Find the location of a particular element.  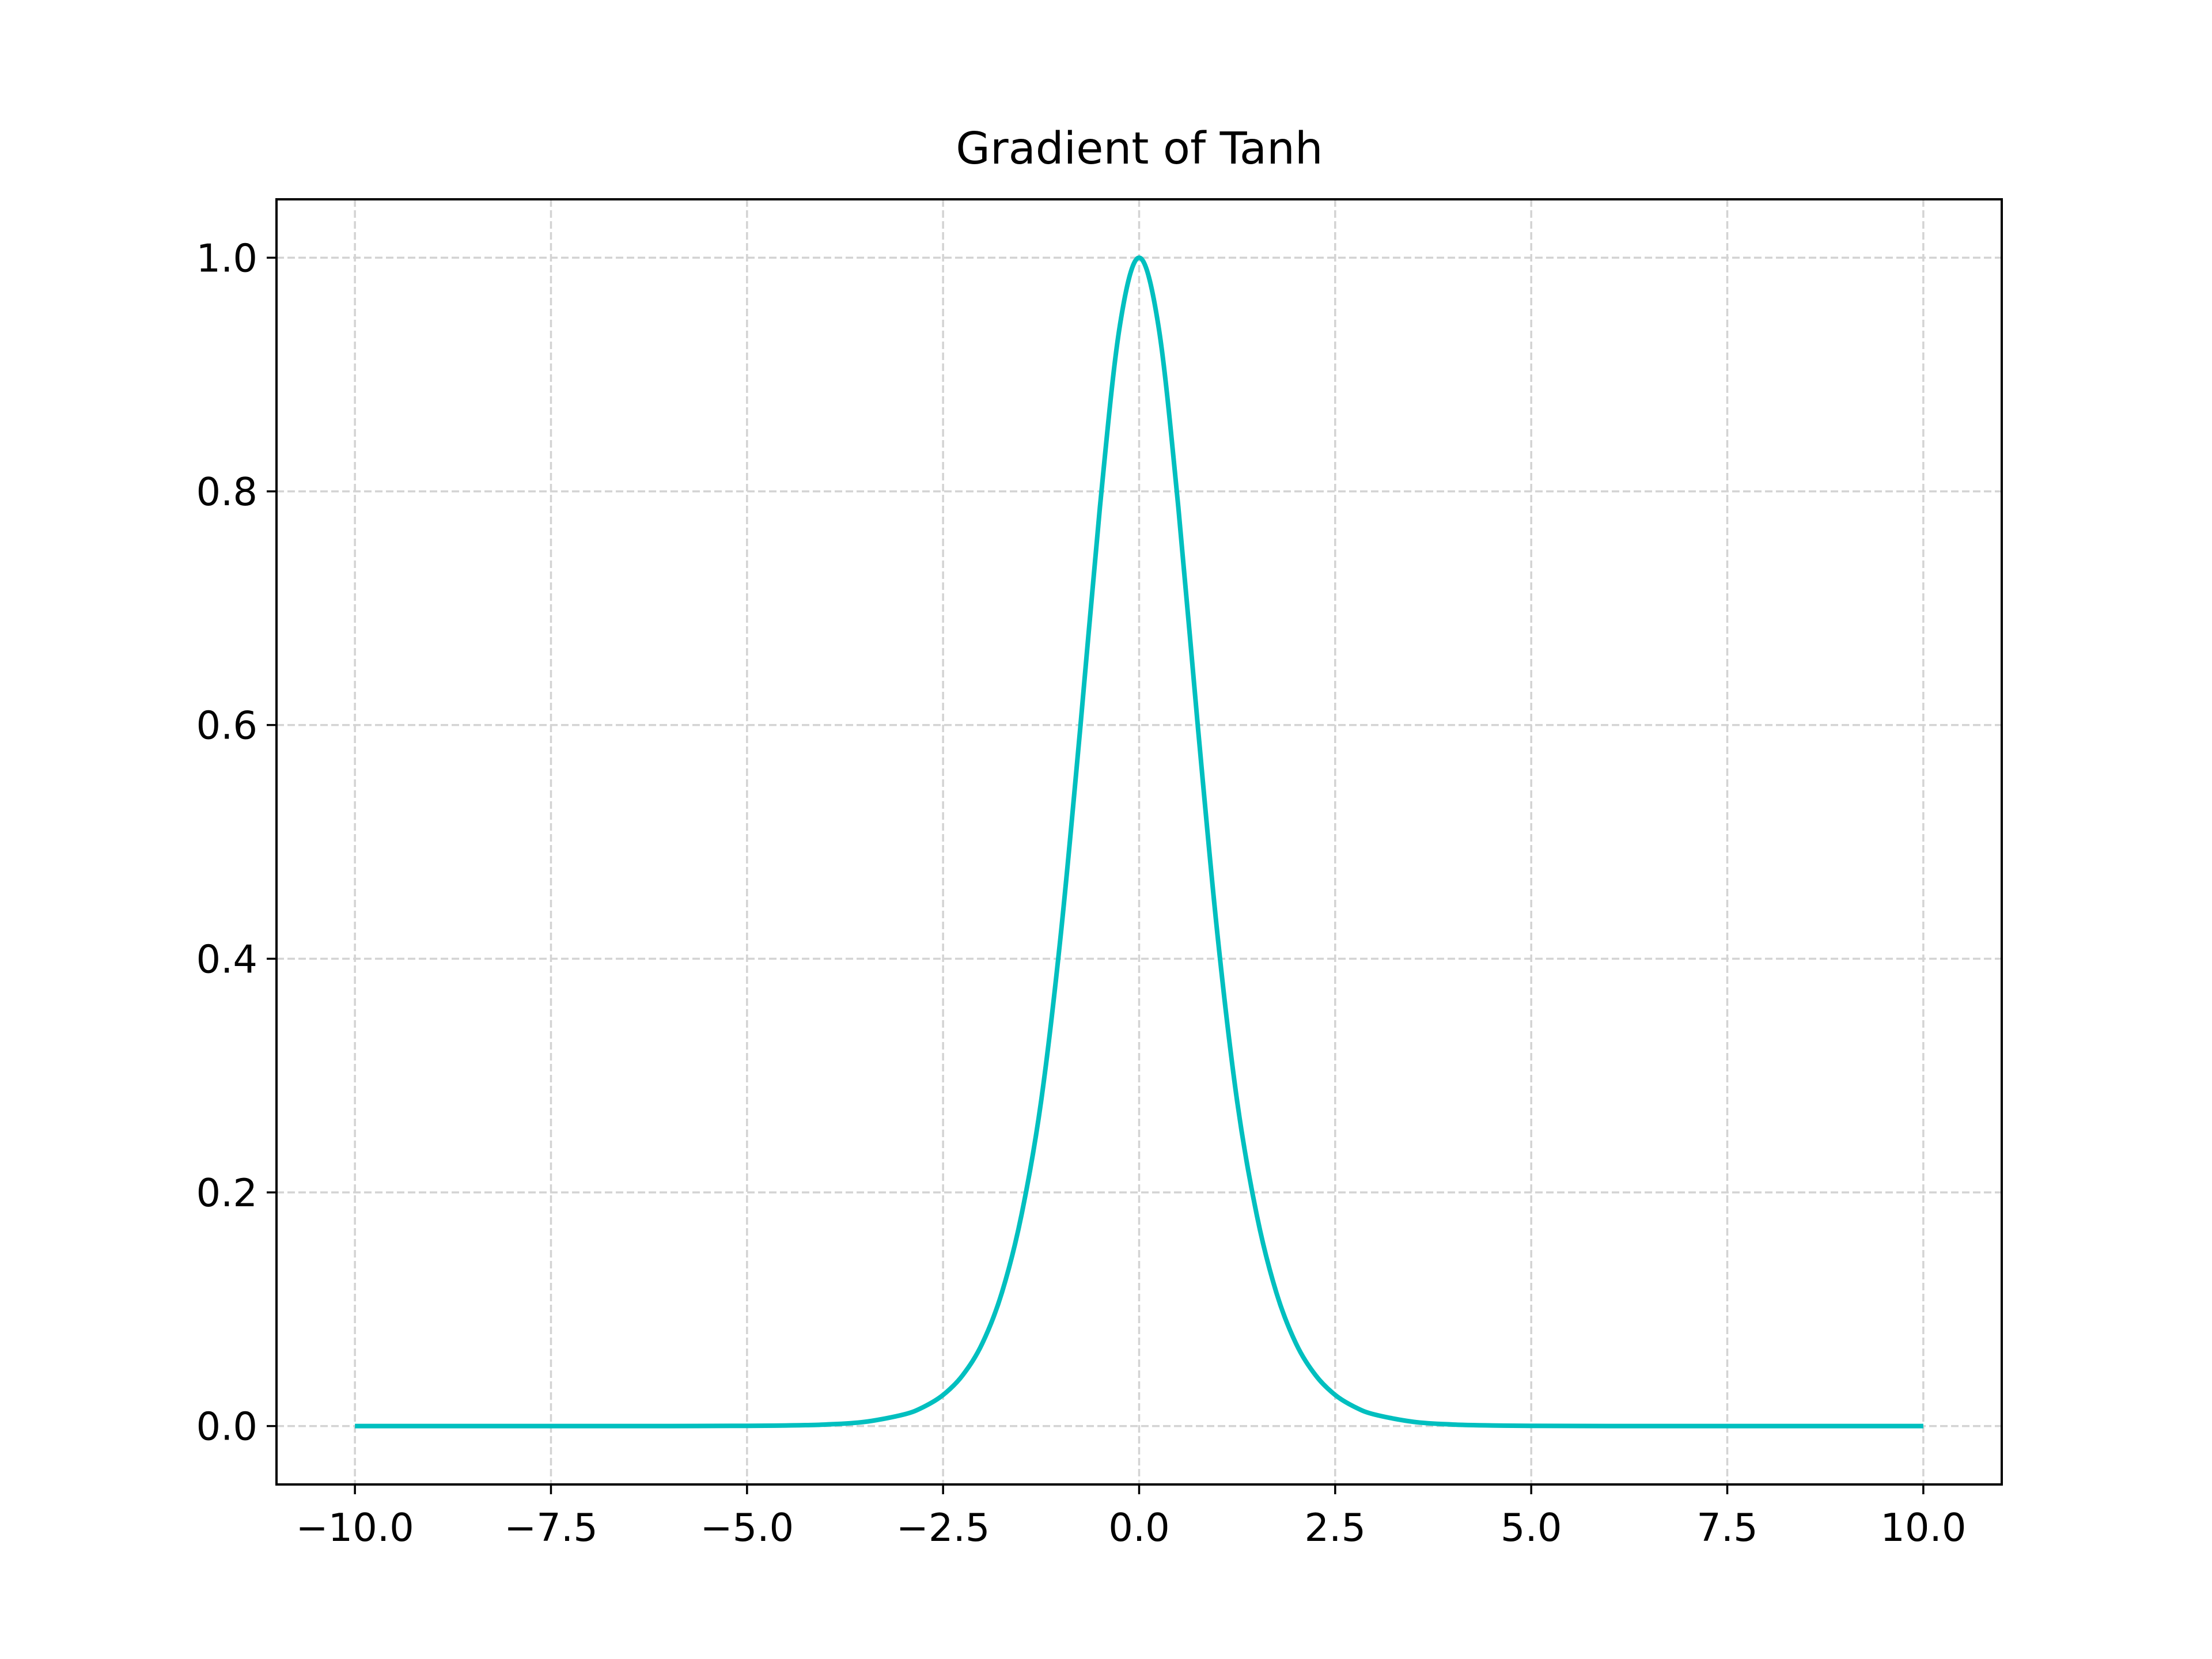

y-tick-label: 0.0 is located at coordinates (226, 1426).